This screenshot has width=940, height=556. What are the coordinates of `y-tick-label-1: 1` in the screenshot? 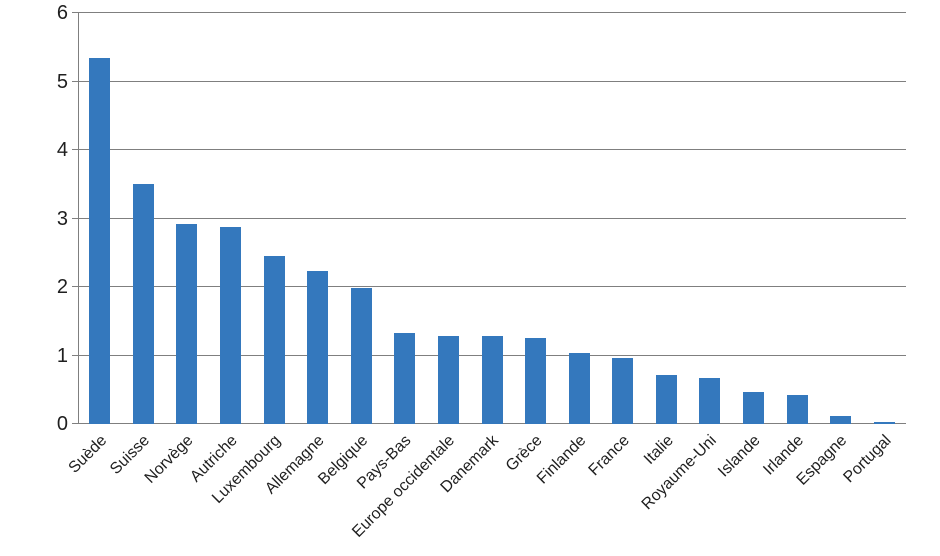 It's located at (62, 355).